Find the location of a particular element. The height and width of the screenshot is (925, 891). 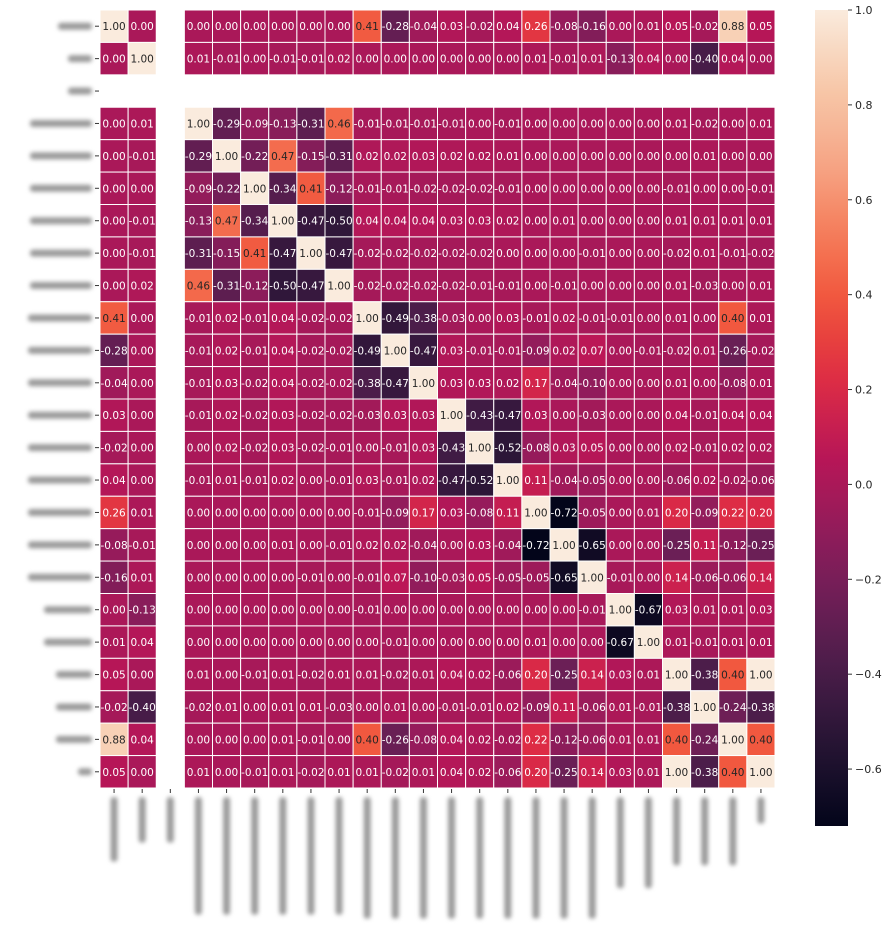

cell-value-label: -0.24 is located at coordinates (732, 708).